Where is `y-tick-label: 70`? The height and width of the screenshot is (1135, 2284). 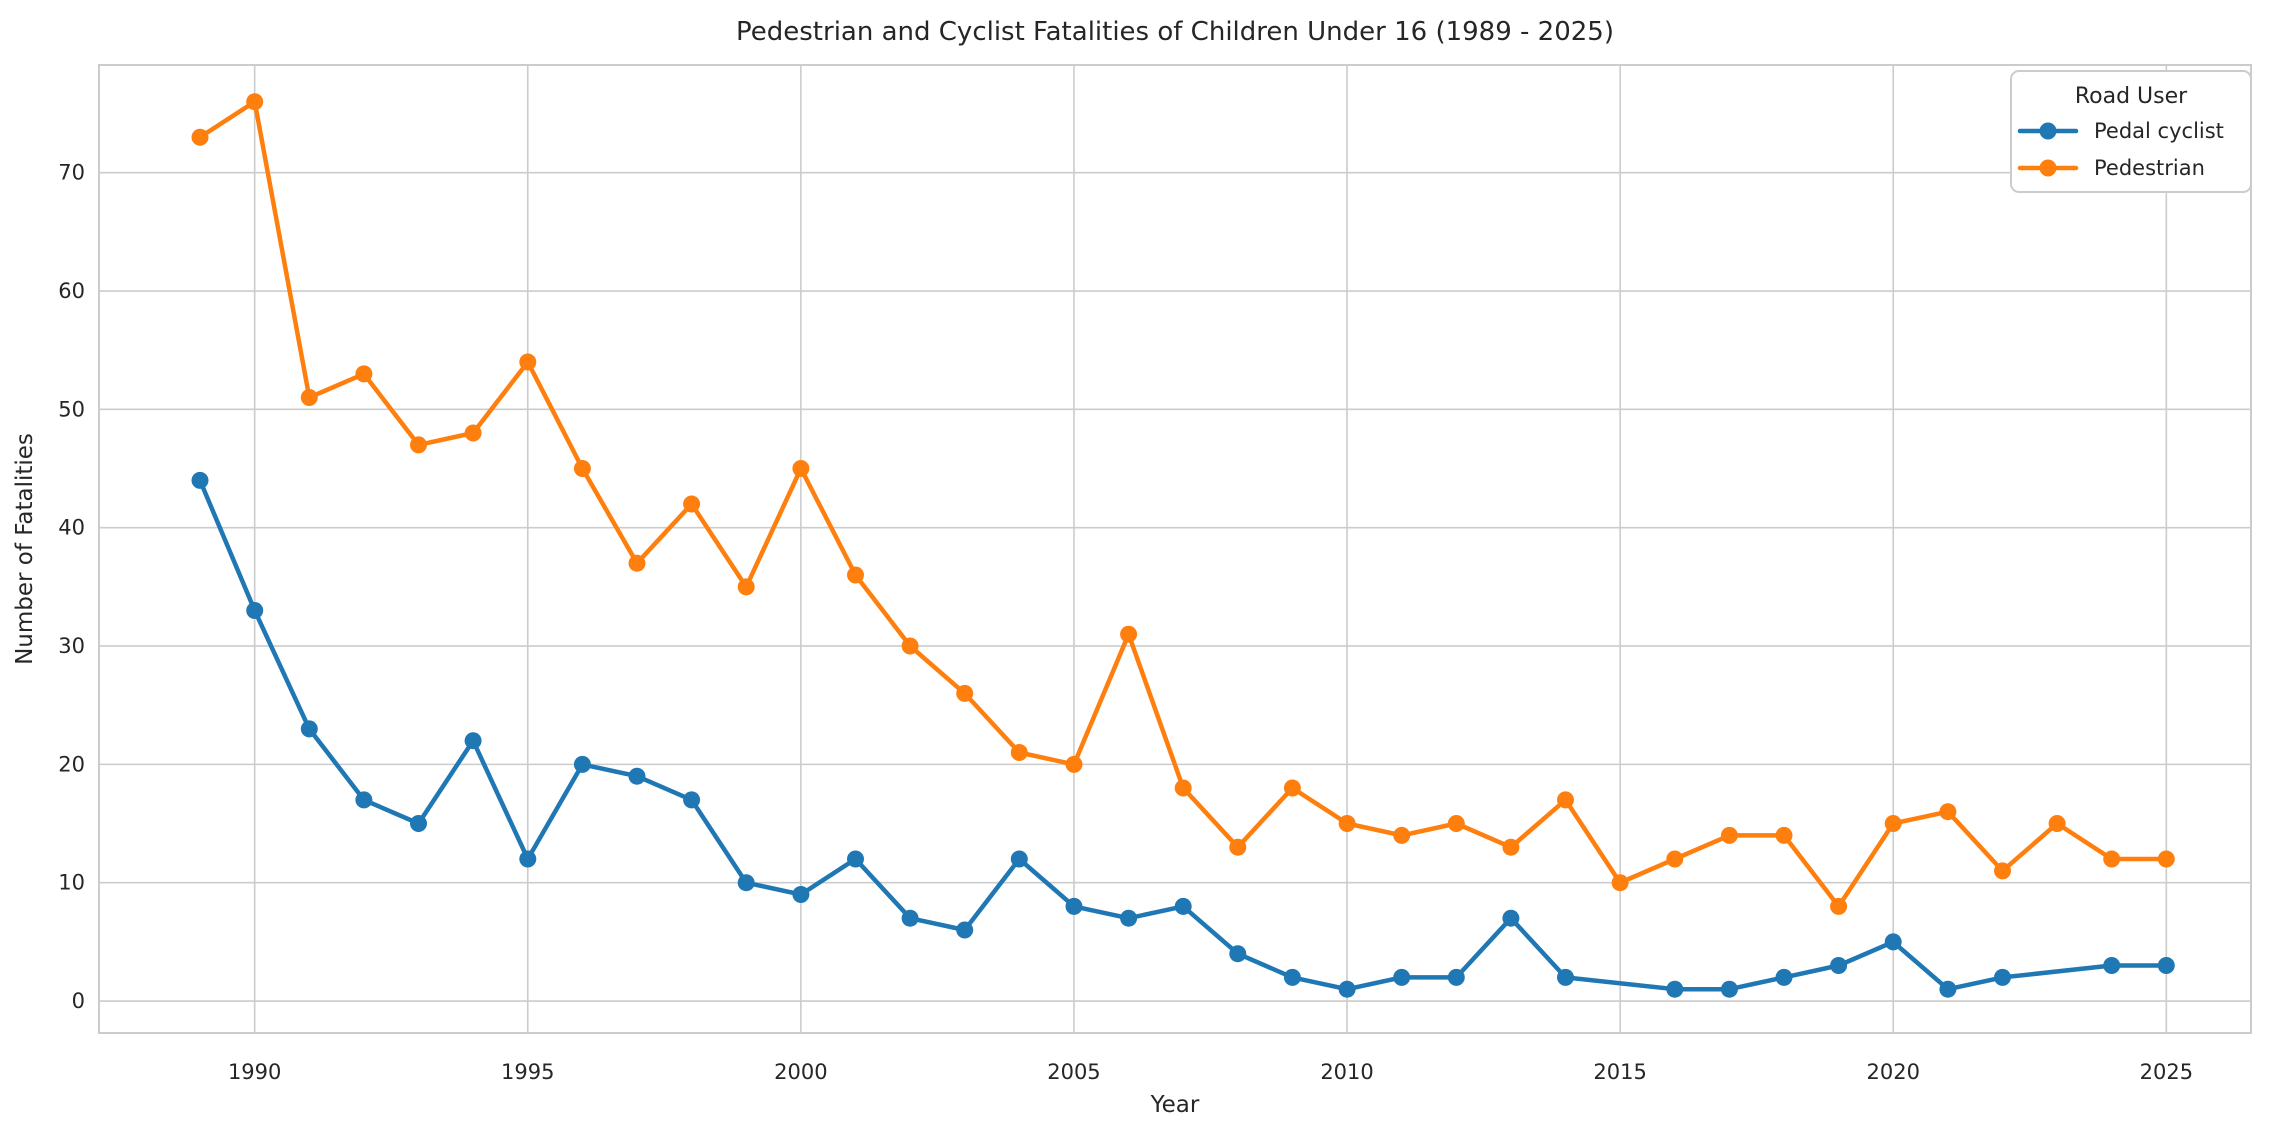
y-tick-label: 70 is located at coordinates (71, 173).